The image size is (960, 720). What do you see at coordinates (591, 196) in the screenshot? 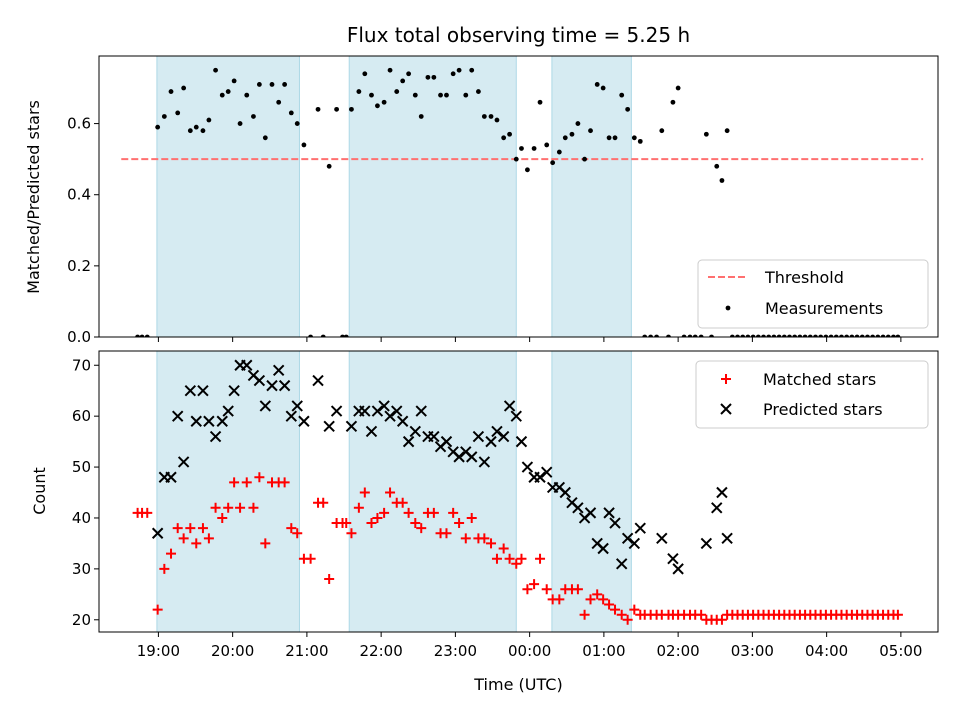
I see `observing-window-span` at bounding box center [591, 196].